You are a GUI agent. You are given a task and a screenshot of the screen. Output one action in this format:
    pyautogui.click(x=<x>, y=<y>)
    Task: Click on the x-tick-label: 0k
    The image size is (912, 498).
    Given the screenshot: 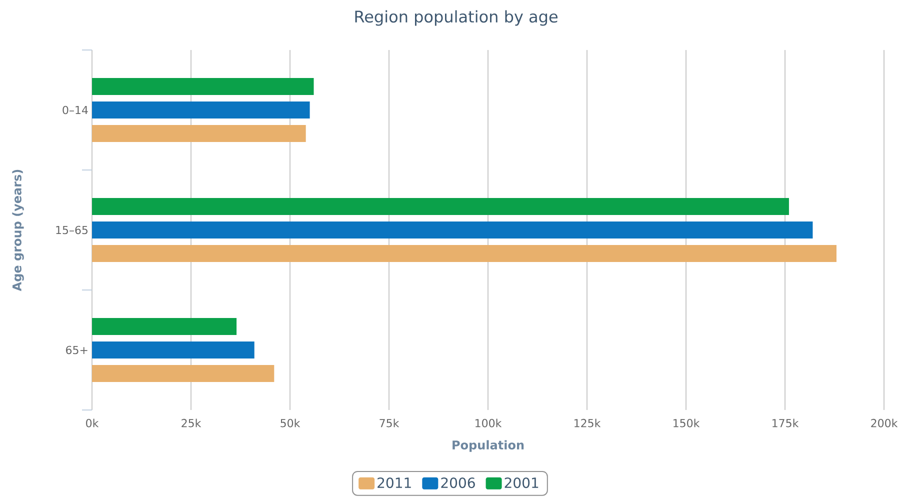 What is the action you would take?
    pyautogui.click(x=92, y=423)
    